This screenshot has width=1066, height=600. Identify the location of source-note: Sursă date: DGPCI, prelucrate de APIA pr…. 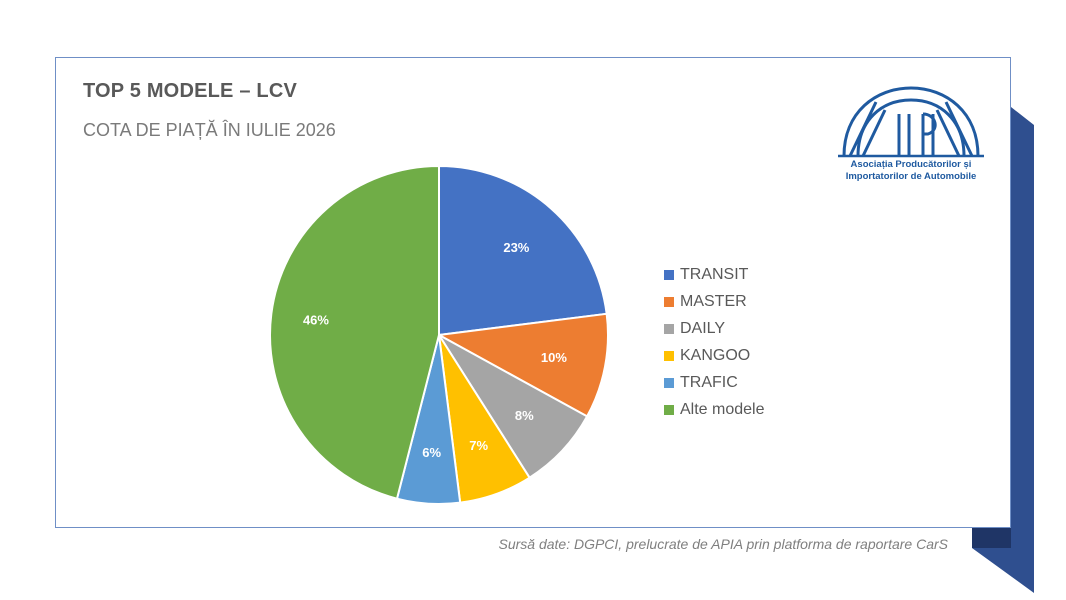
(723, 544).